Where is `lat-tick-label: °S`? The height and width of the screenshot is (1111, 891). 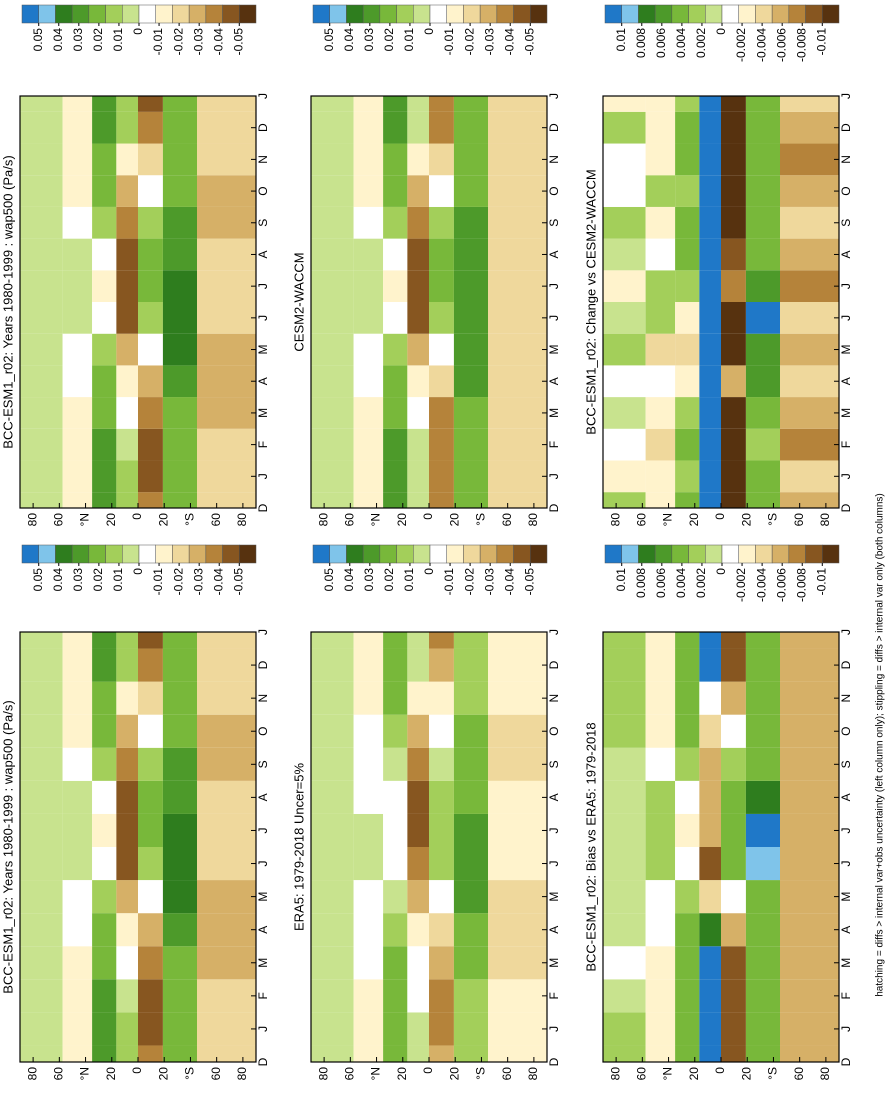 lat-tick-label: °S is located at coordinates (190, 1073).